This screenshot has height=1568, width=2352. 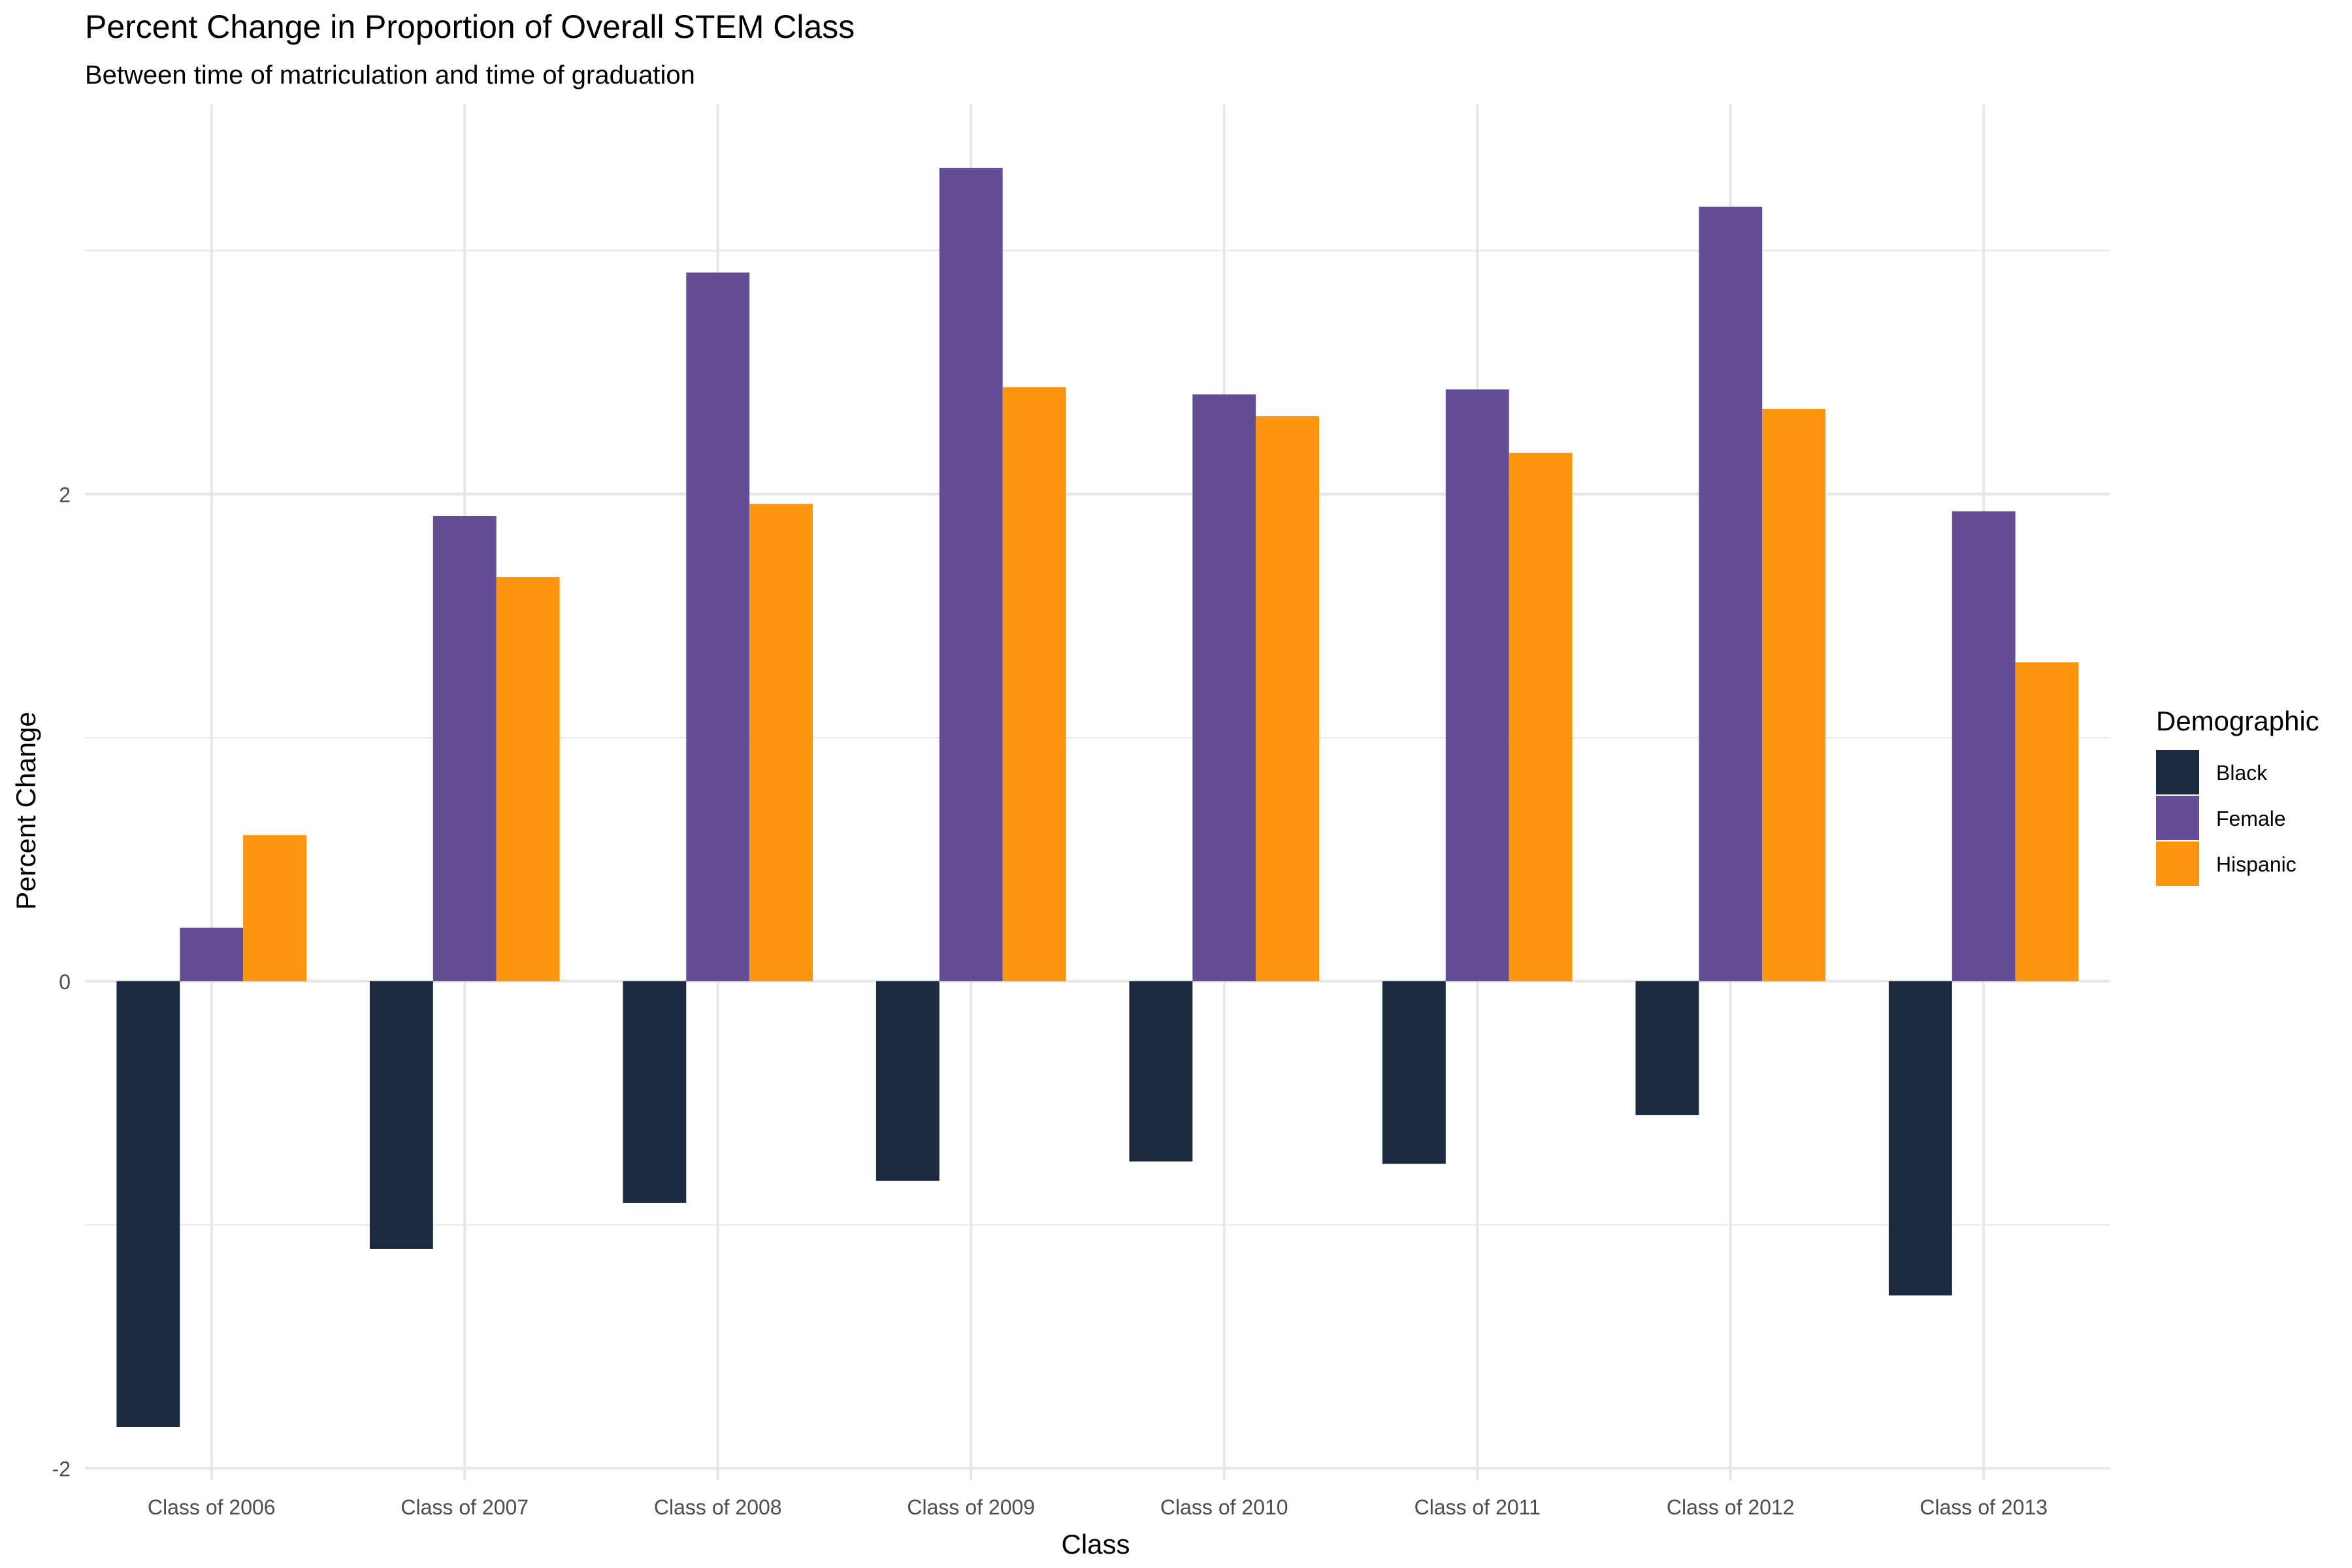 I want to click on legend-label-black: Black, so click(x=2242, y=773).